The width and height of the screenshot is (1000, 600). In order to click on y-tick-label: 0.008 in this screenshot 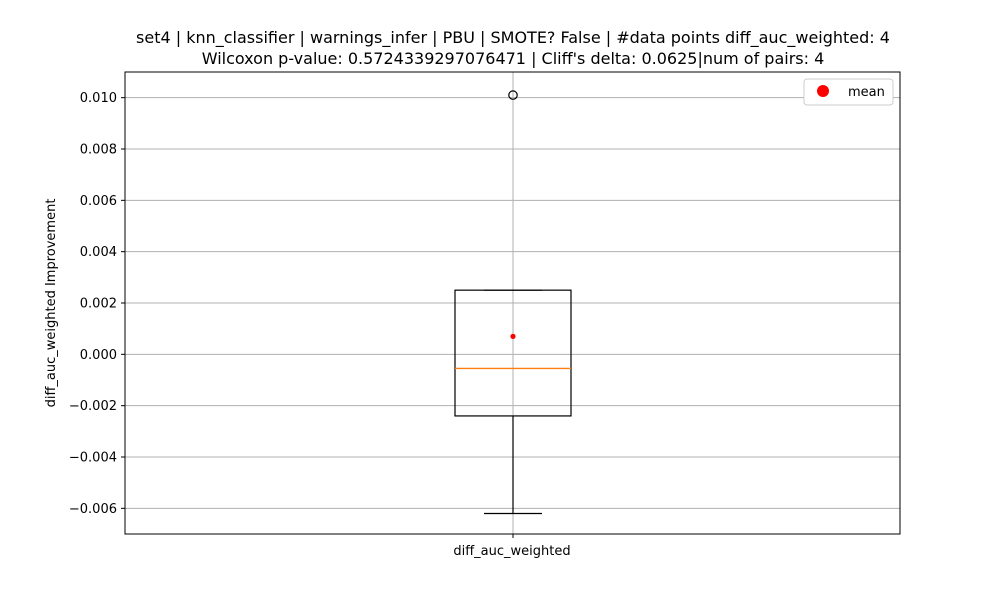, I will do `click(98, 150)`.